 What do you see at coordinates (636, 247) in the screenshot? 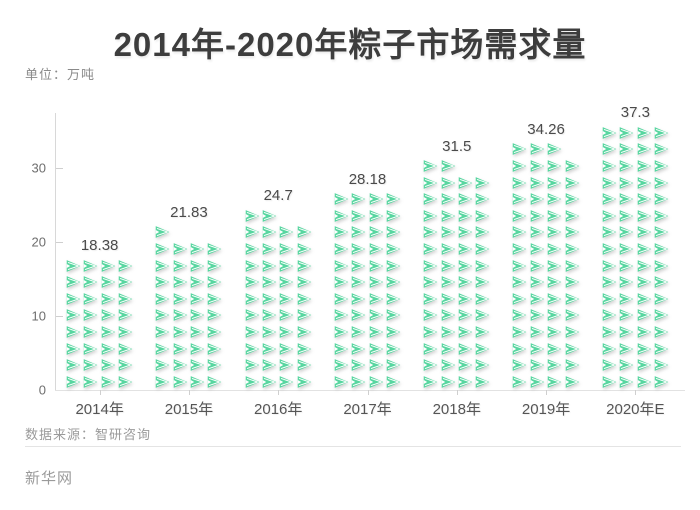
I see `pictogram-bar-2020年E: 37.3` at bounding box center [636, 247].